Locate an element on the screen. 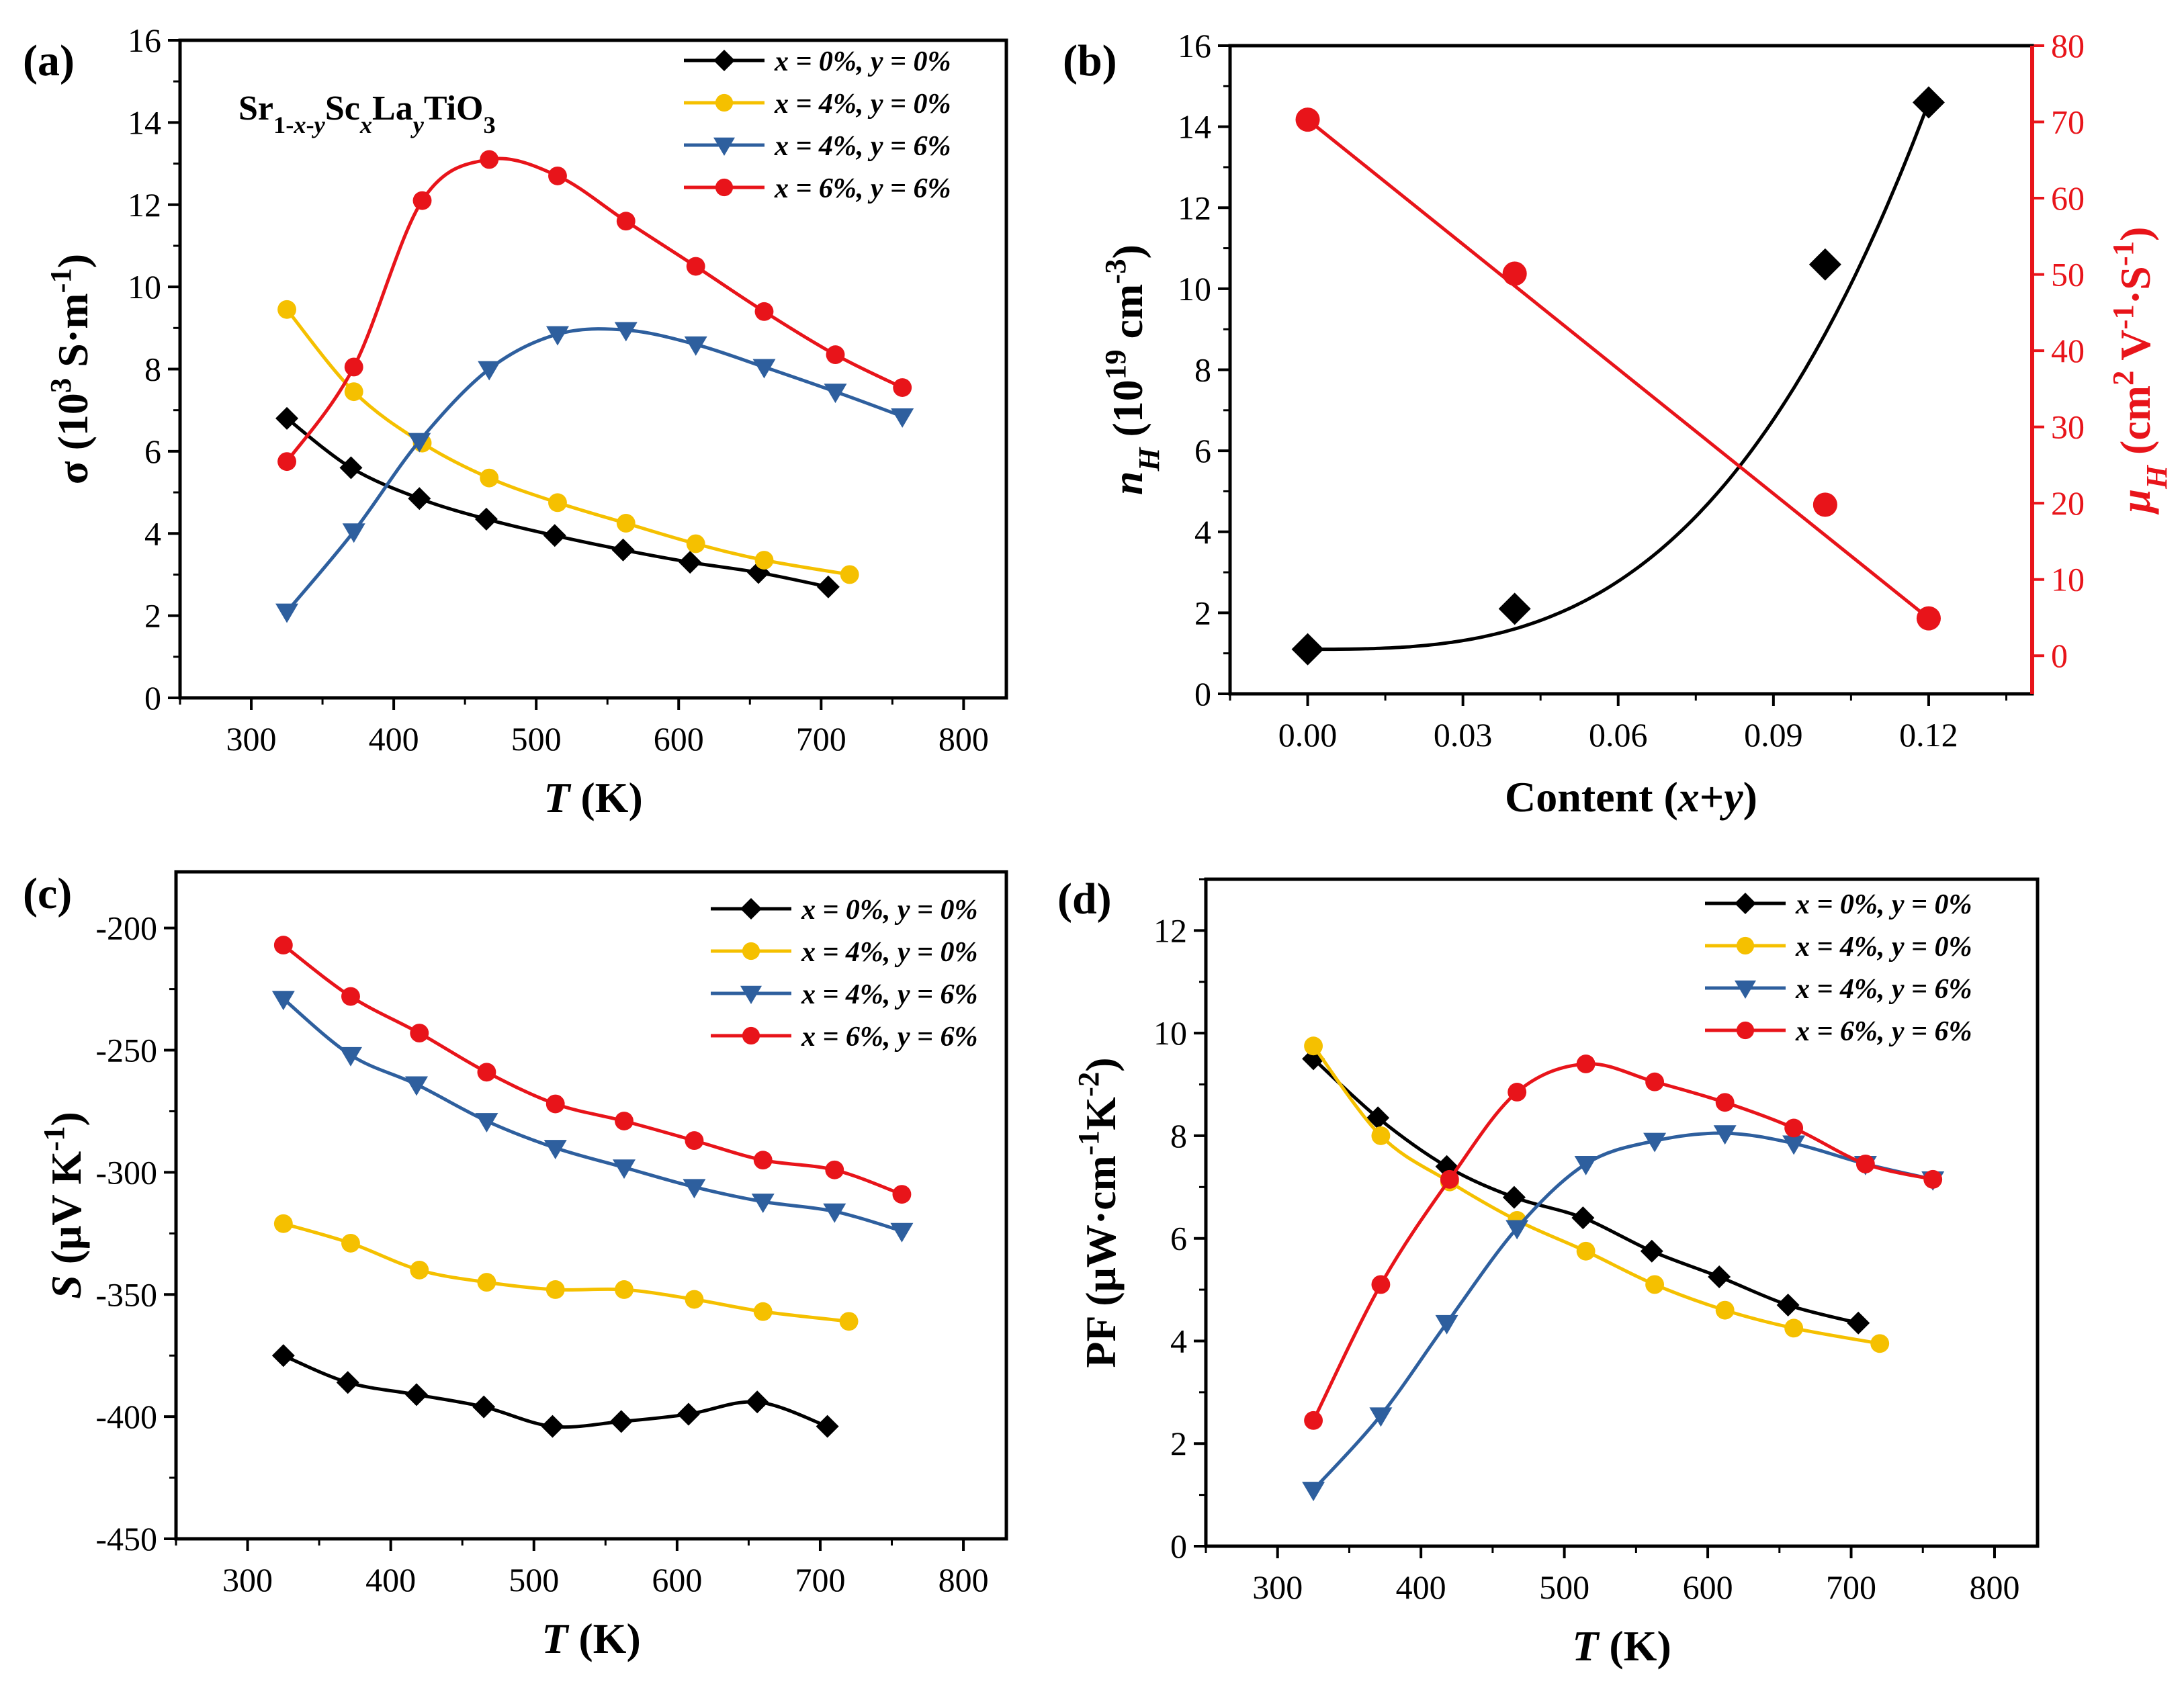 Image resolution: width=2184 pixels, height=1700 pixels. y-tick-label: -200 is located at coordinates (126, 928).